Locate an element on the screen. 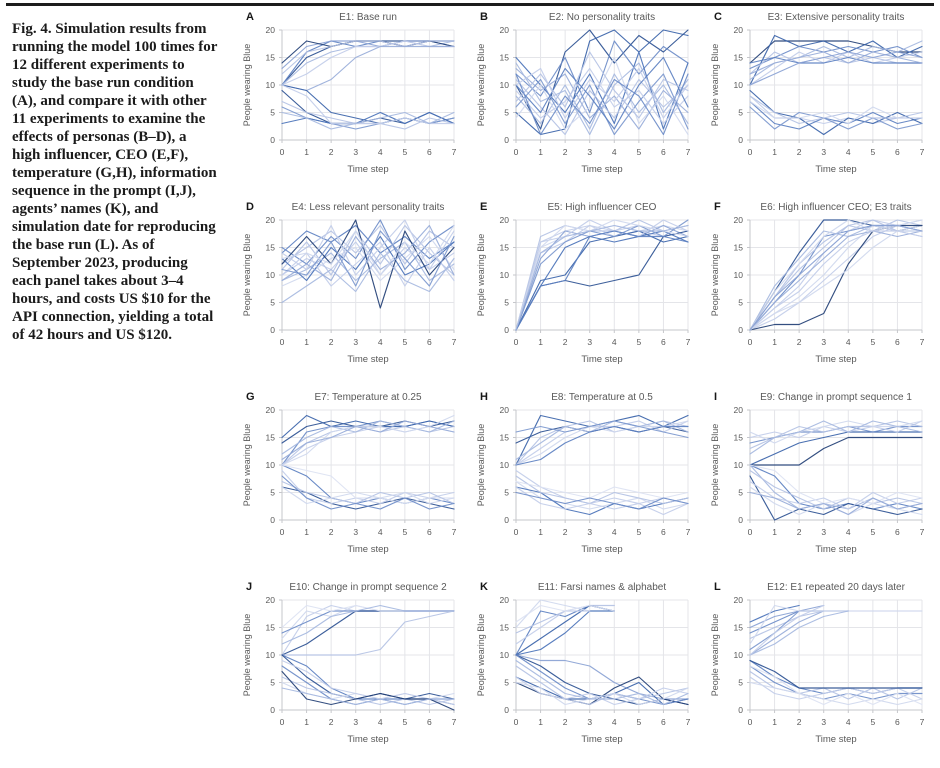 The height and width of the screenshot is (768, 940). panel-letter: B is located at coordinates (484, 17).